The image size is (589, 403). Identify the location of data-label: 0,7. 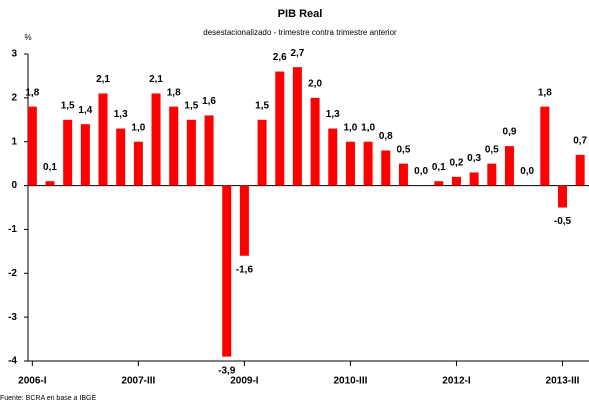
(580, 141).